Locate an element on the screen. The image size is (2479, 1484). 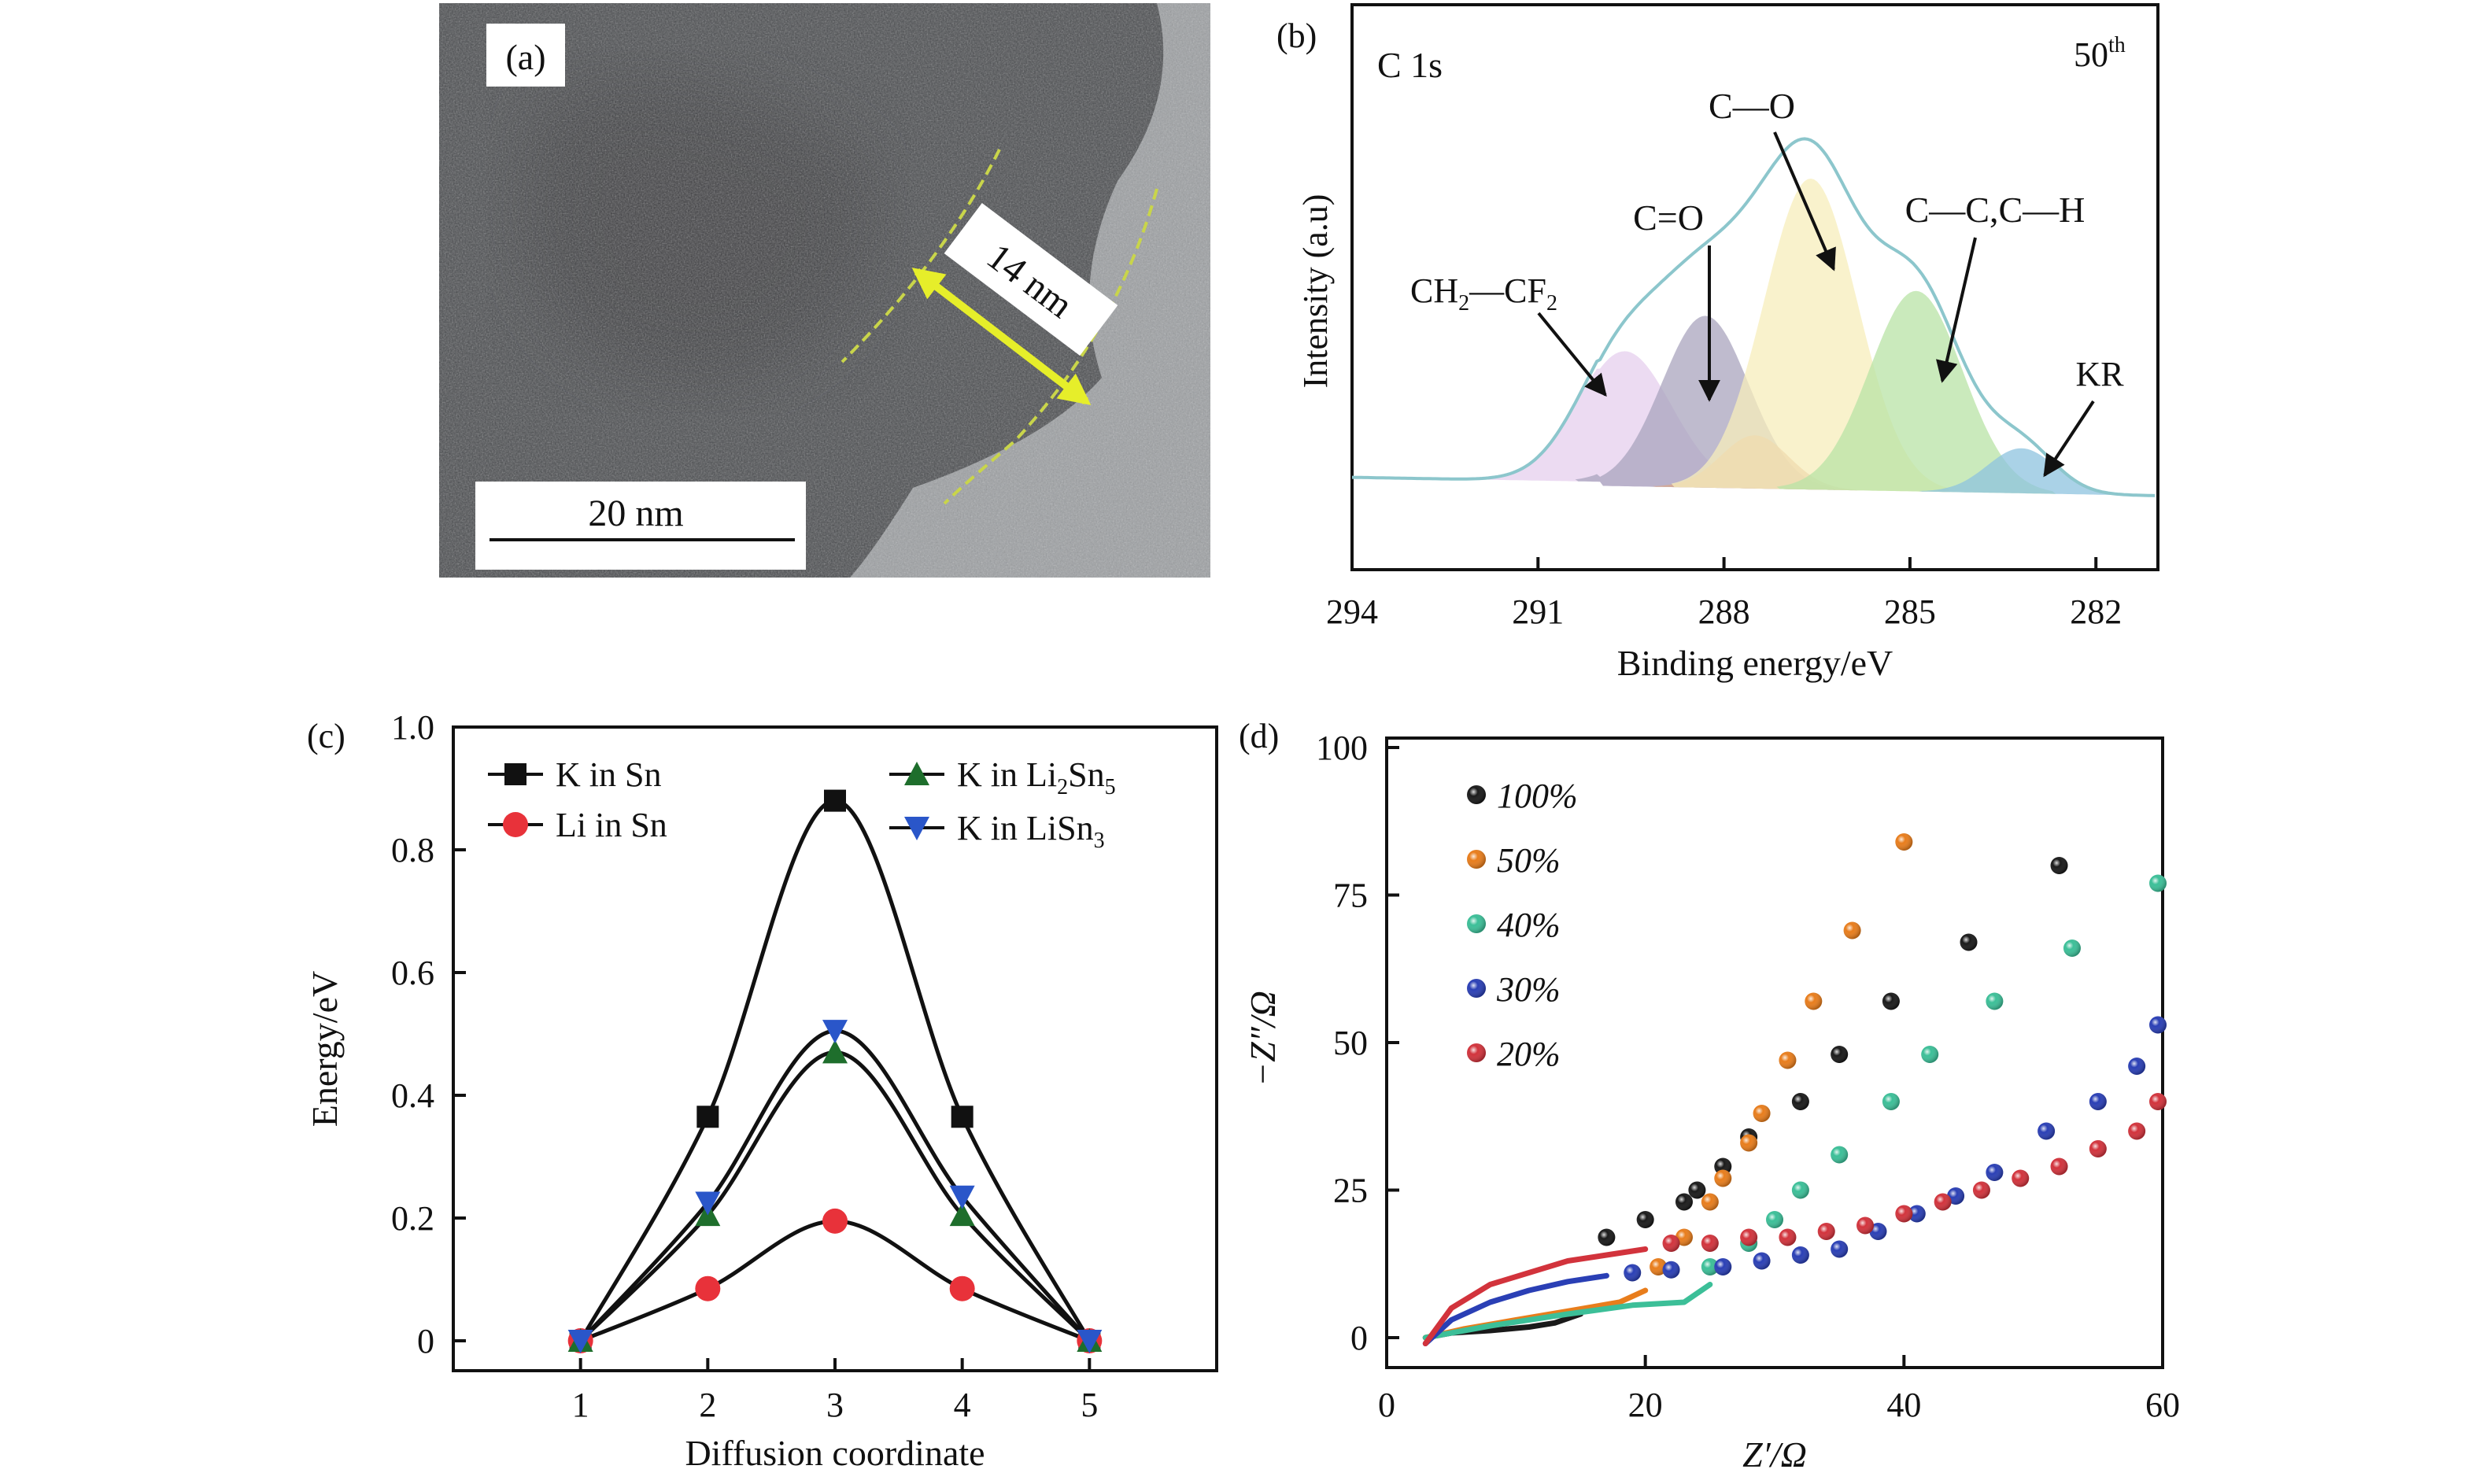
xps-xtick-label: 288 is located at coordinates (1724, 611).